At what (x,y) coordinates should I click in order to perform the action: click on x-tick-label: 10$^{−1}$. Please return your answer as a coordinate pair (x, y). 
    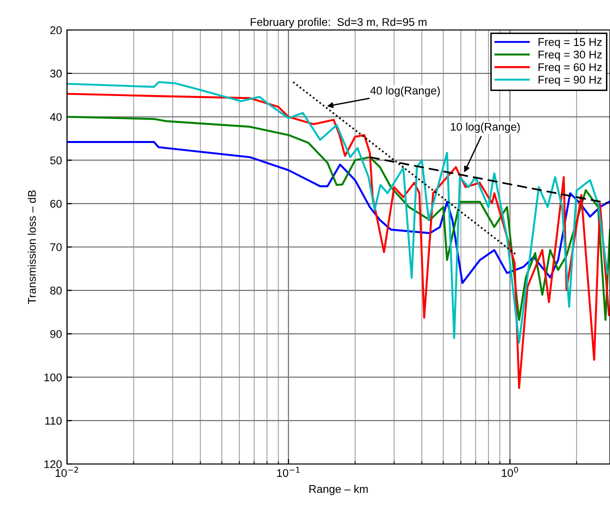
    Looking at the image, I should click on (288, 471).